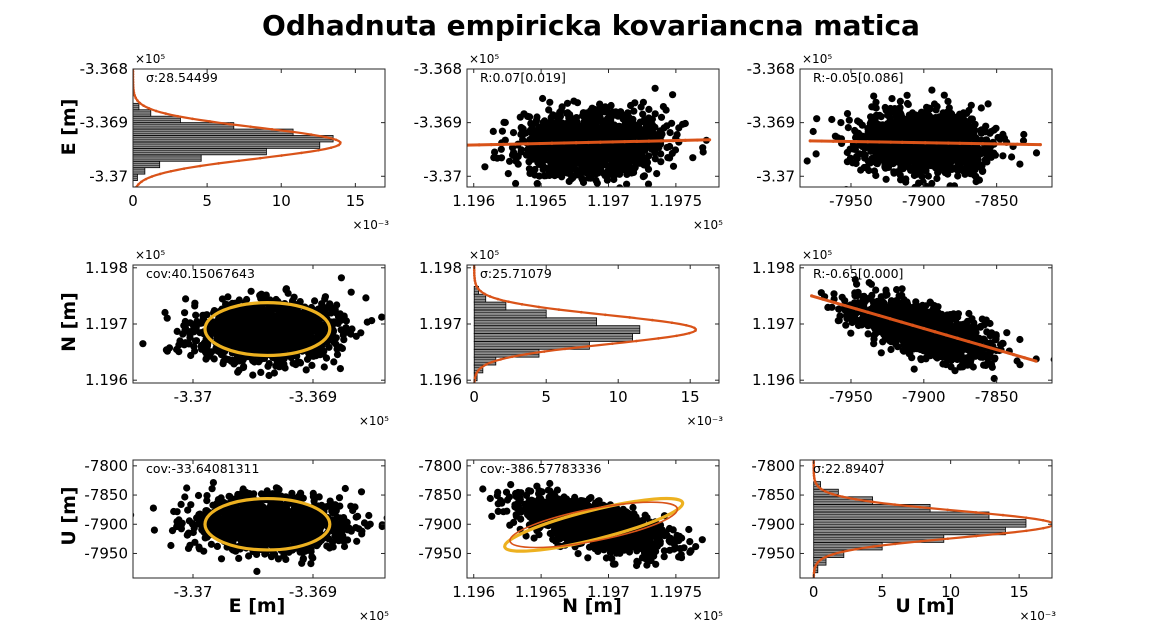 The height and width of the screenshot is (641, 1162). What do you see at coordinates (858, 77) in the screenshot?
I see `annotation-text: R:-0.05[0.086]` at bounding box center [858, 77].